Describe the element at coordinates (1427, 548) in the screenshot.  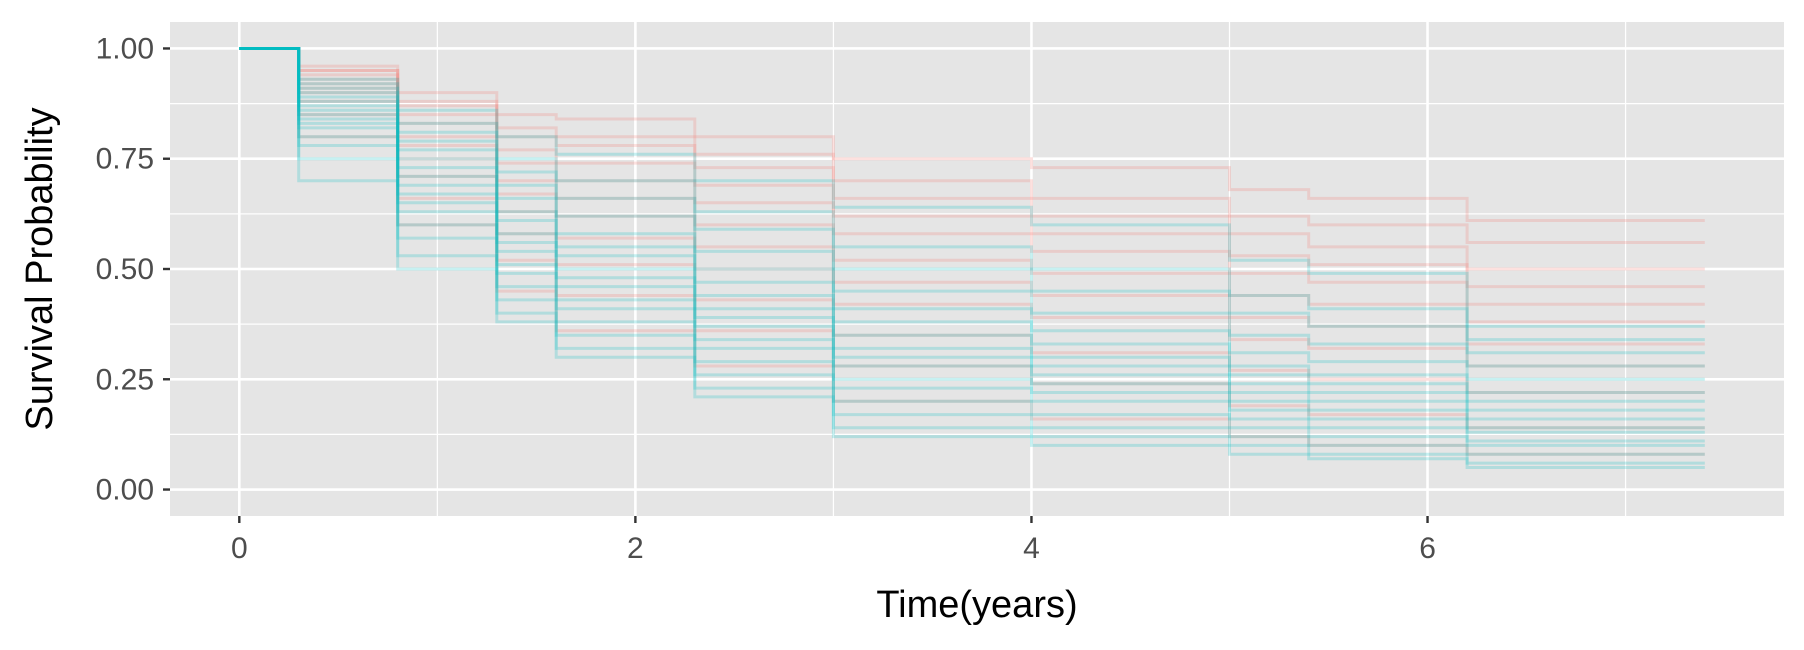
I see `x-tick-label: 6` at that location.